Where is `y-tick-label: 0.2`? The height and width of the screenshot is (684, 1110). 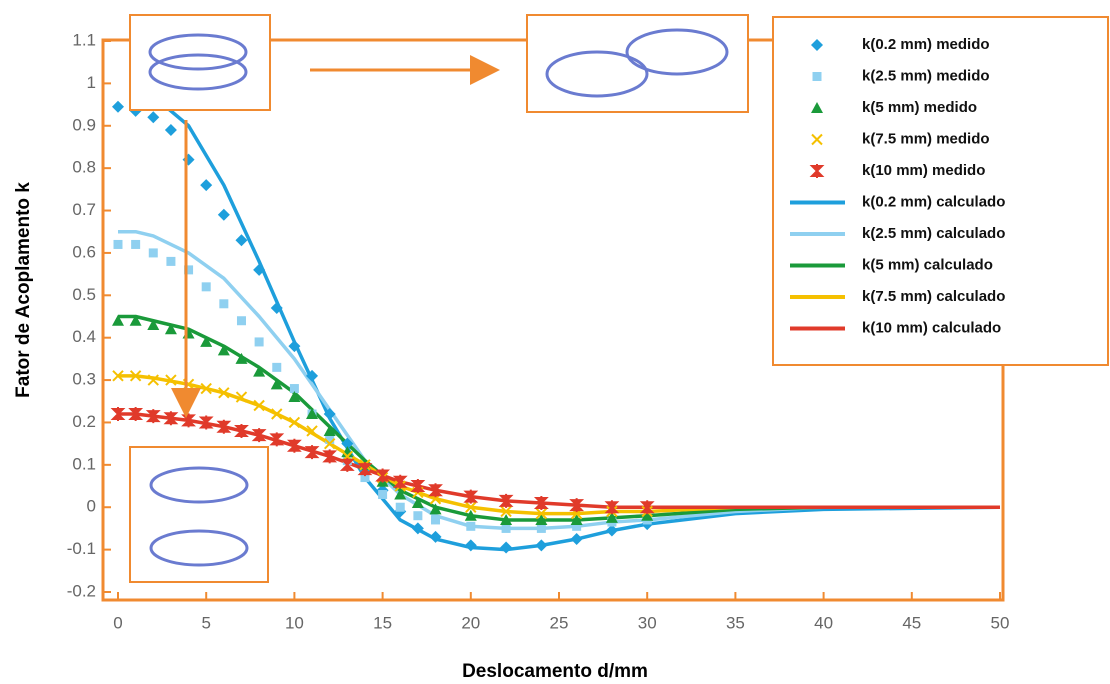
y-tick-label: 0.2 is located at coordinates (84, 421).